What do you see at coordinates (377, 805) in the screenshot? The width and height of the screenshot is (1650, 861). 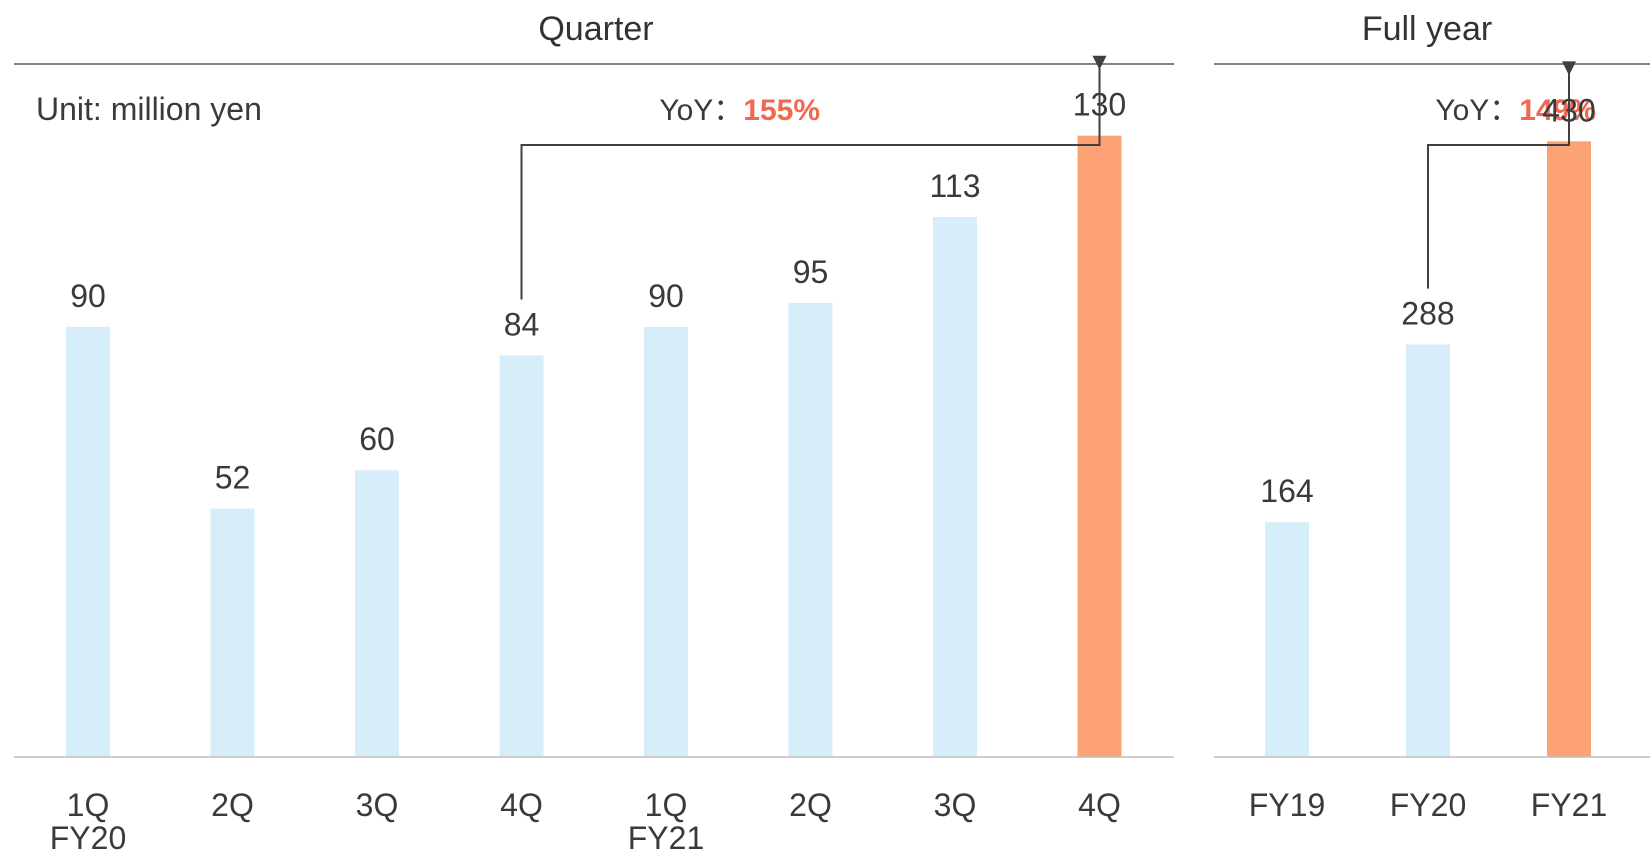 I see `quarter-category-label-2: 3Q` at bounding box center [377, 805].